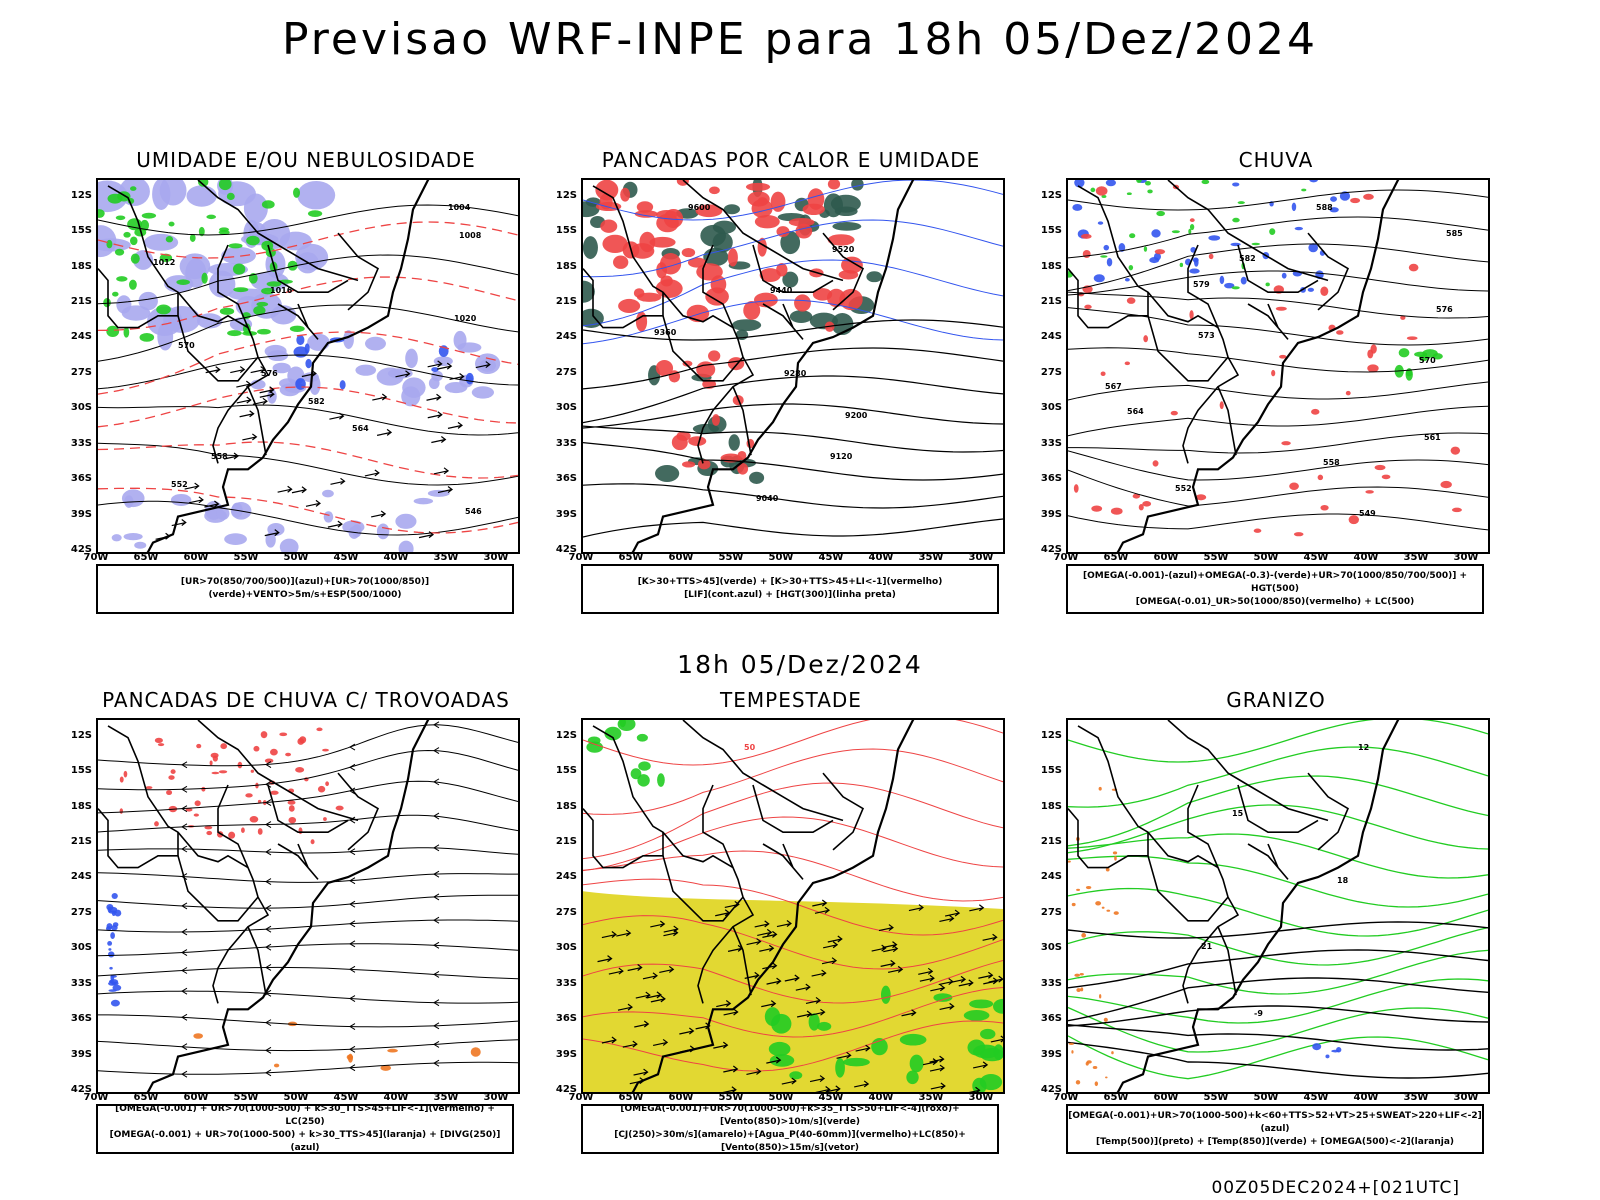 The image size is (1600, 1200). Describe the element at coordinates (1051, 266) in the screenshot. I see `latitude-label: 18S` at that location.